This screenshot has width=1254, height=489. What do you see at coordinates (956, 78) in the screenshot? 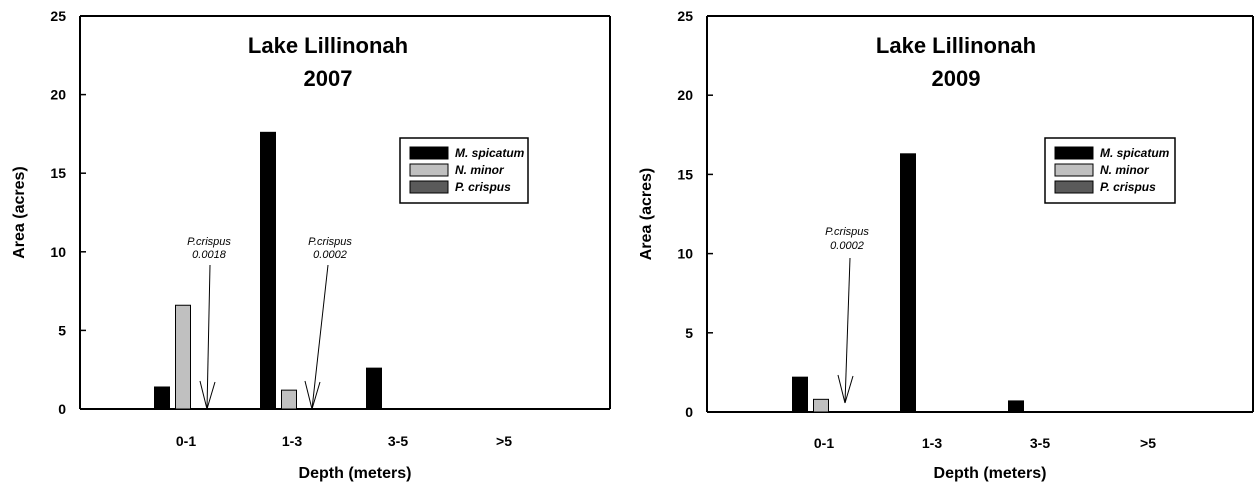
I see `chart-title-line2: 2009` at bounding box center [956, 78].